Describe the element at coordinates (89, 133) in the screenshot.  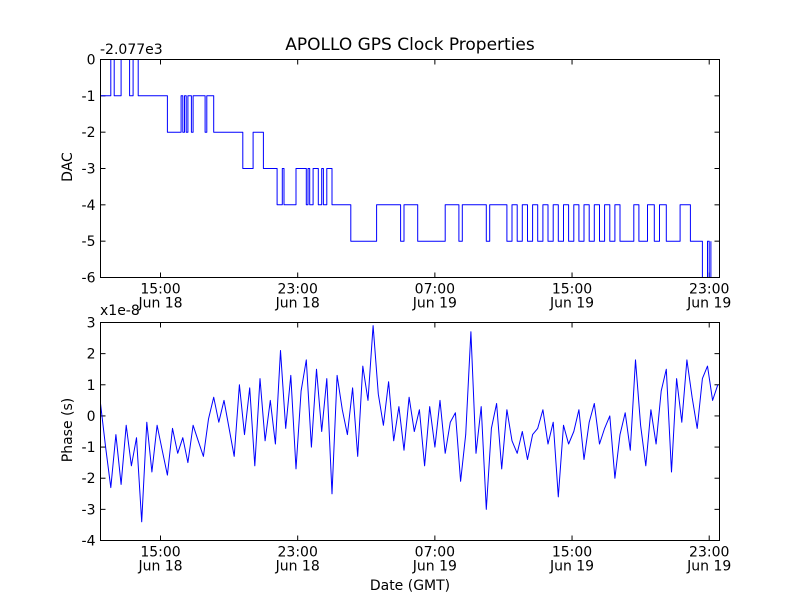
I see `dac-ytick-label: -2` at that location.